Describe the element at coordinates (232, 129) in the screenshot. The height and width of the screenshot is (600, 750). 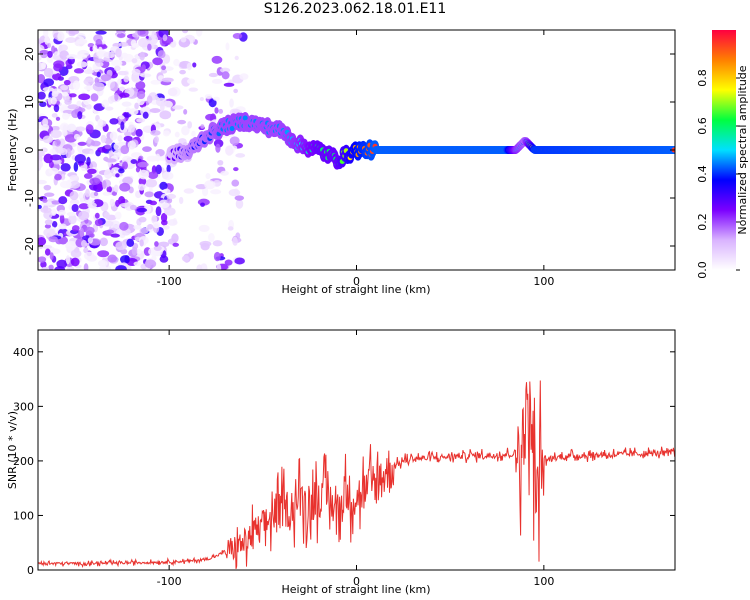
I see `ridge-point` at that location.